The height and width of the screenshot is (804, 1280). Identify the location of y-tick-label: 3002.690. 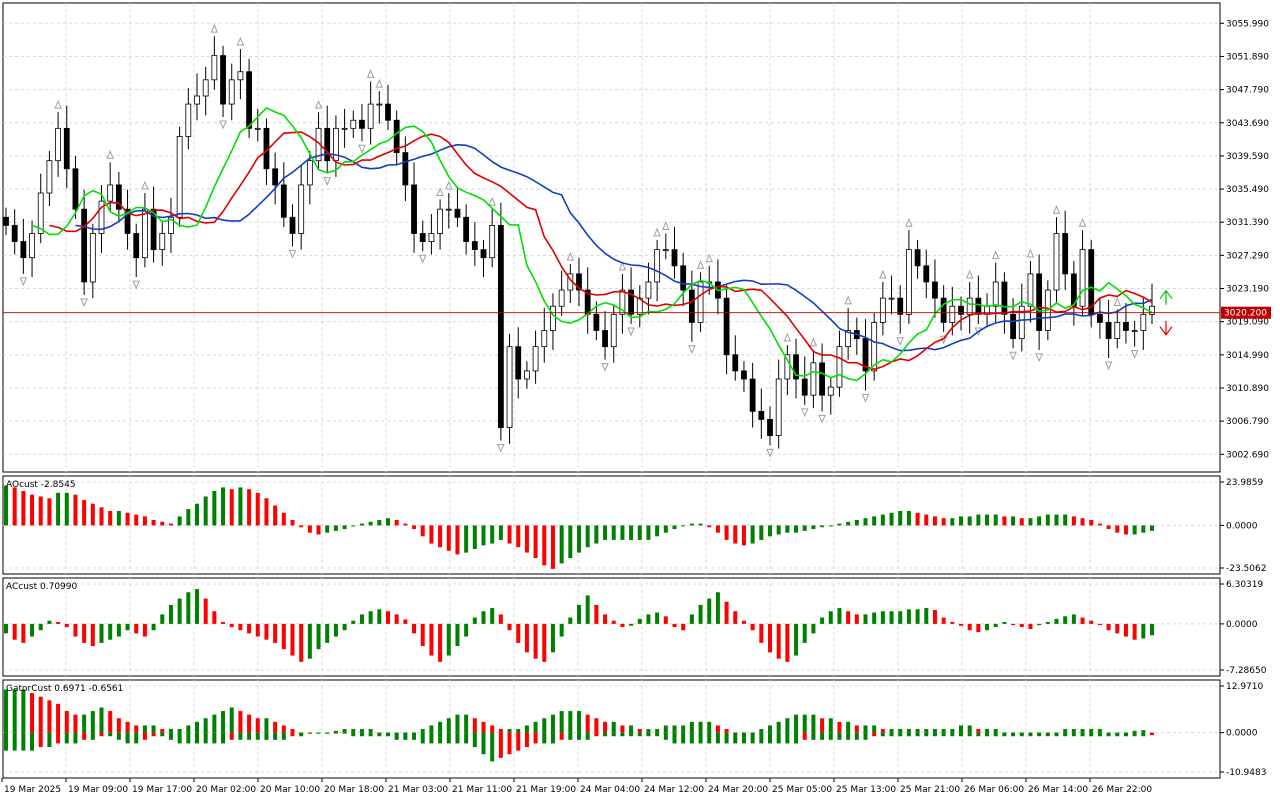
(1247, 455).